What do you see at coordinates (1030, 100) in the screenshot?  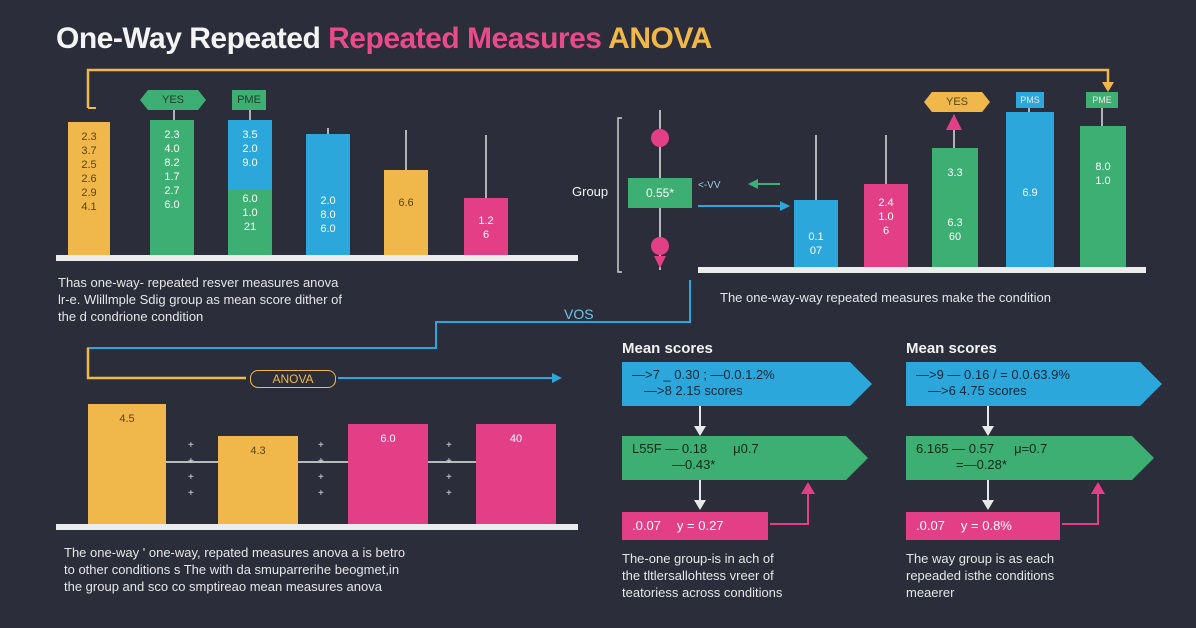 I see `tag-pms-right: PMS` at bounding box center [1030, 100].